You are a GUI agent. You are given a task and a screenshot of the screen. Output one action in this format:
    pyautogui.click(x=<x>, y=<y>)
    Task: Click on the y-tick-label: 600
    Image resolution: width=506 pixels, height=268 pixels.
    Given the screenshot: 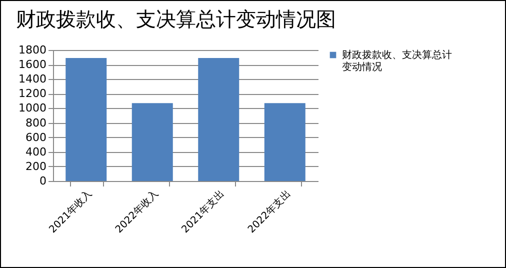 What is the action you would take?
    pyautogui.click(x=36, y=137)
    